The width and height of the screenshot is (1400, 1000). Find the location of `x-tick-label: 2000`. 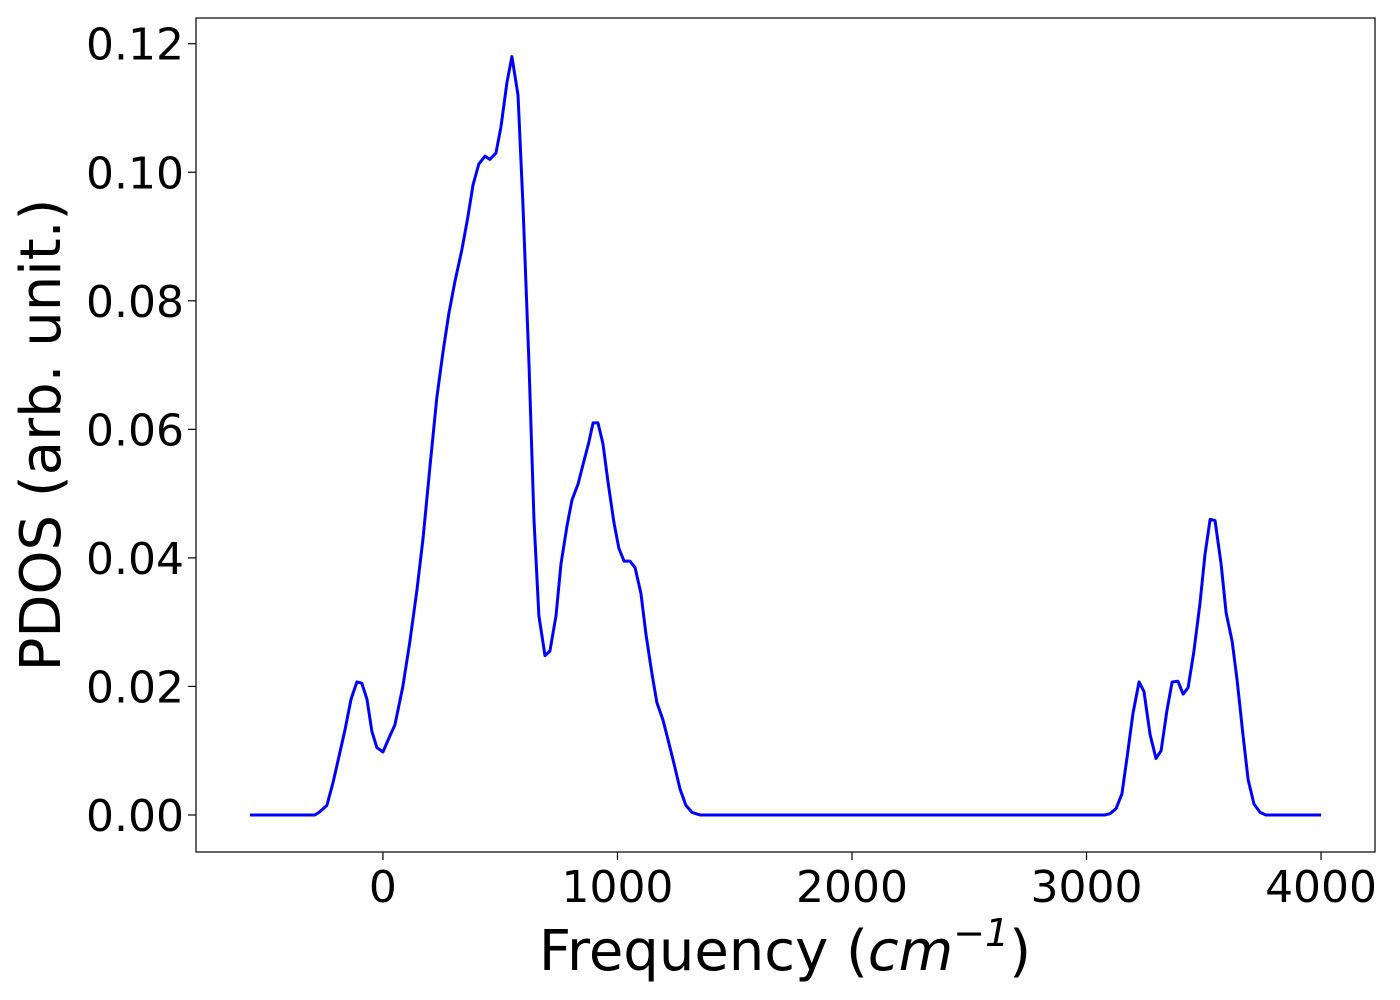

x-tick-label: 2000 is located at coordinates (852, 887).